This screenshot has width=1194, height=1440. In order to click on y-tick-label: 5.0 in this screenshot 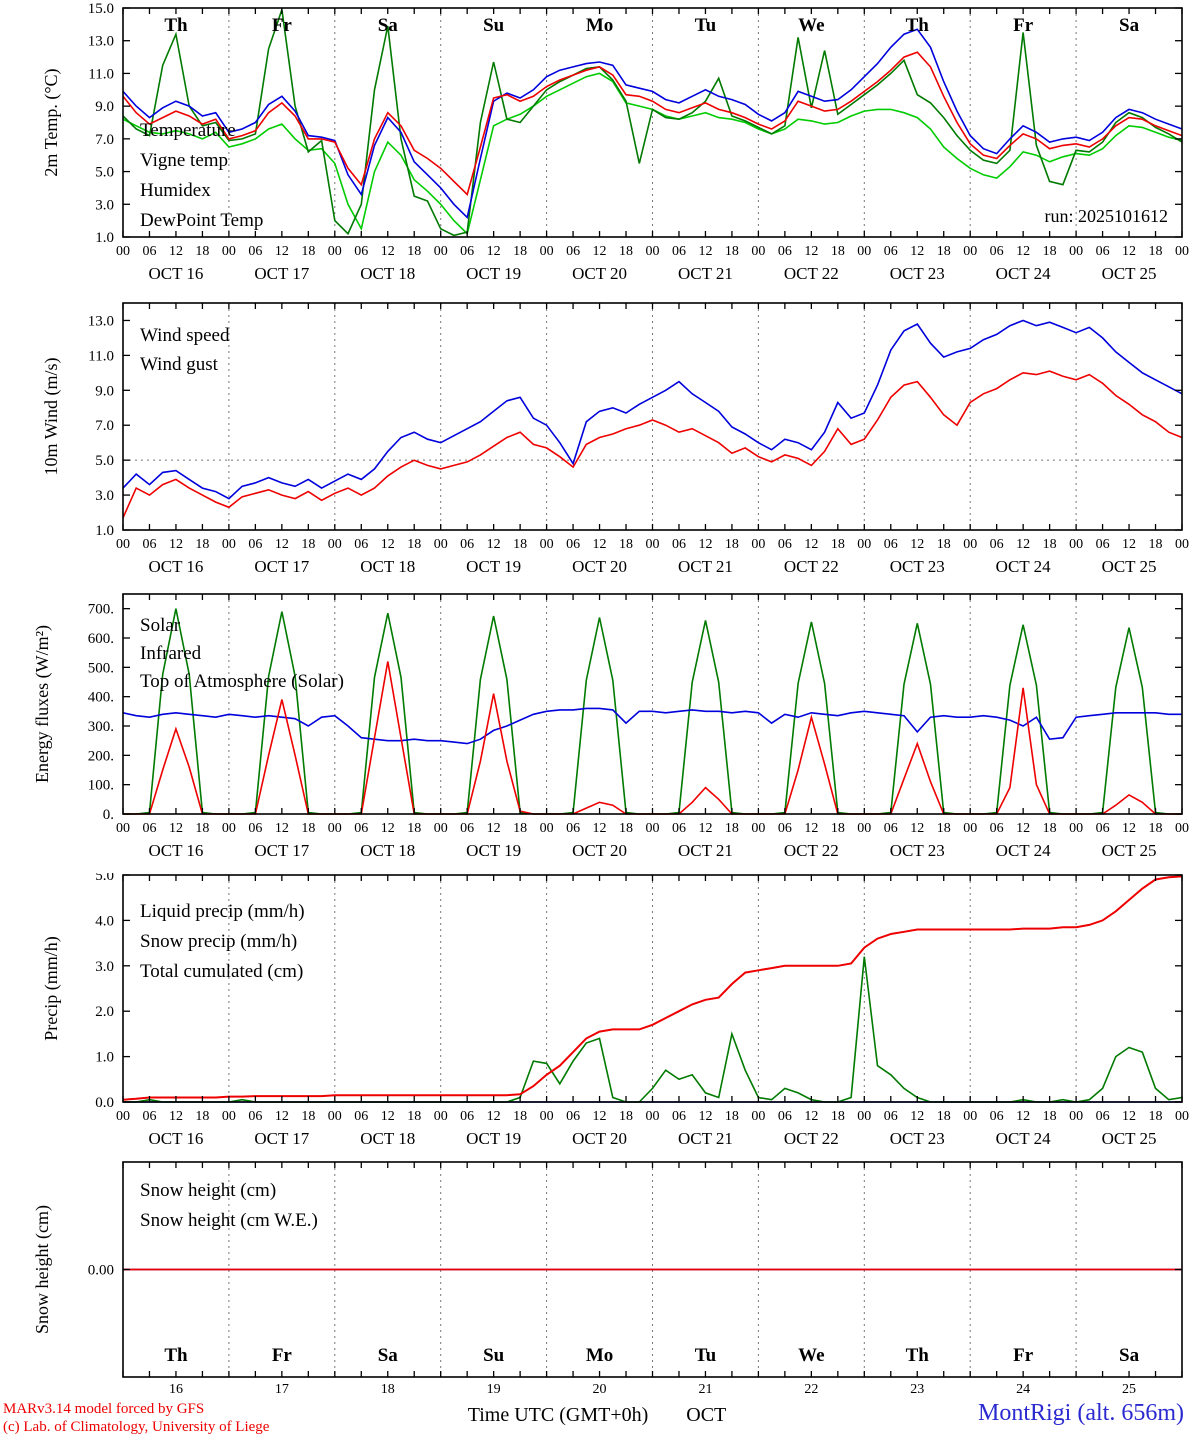, I will do `click(104, 461)`.